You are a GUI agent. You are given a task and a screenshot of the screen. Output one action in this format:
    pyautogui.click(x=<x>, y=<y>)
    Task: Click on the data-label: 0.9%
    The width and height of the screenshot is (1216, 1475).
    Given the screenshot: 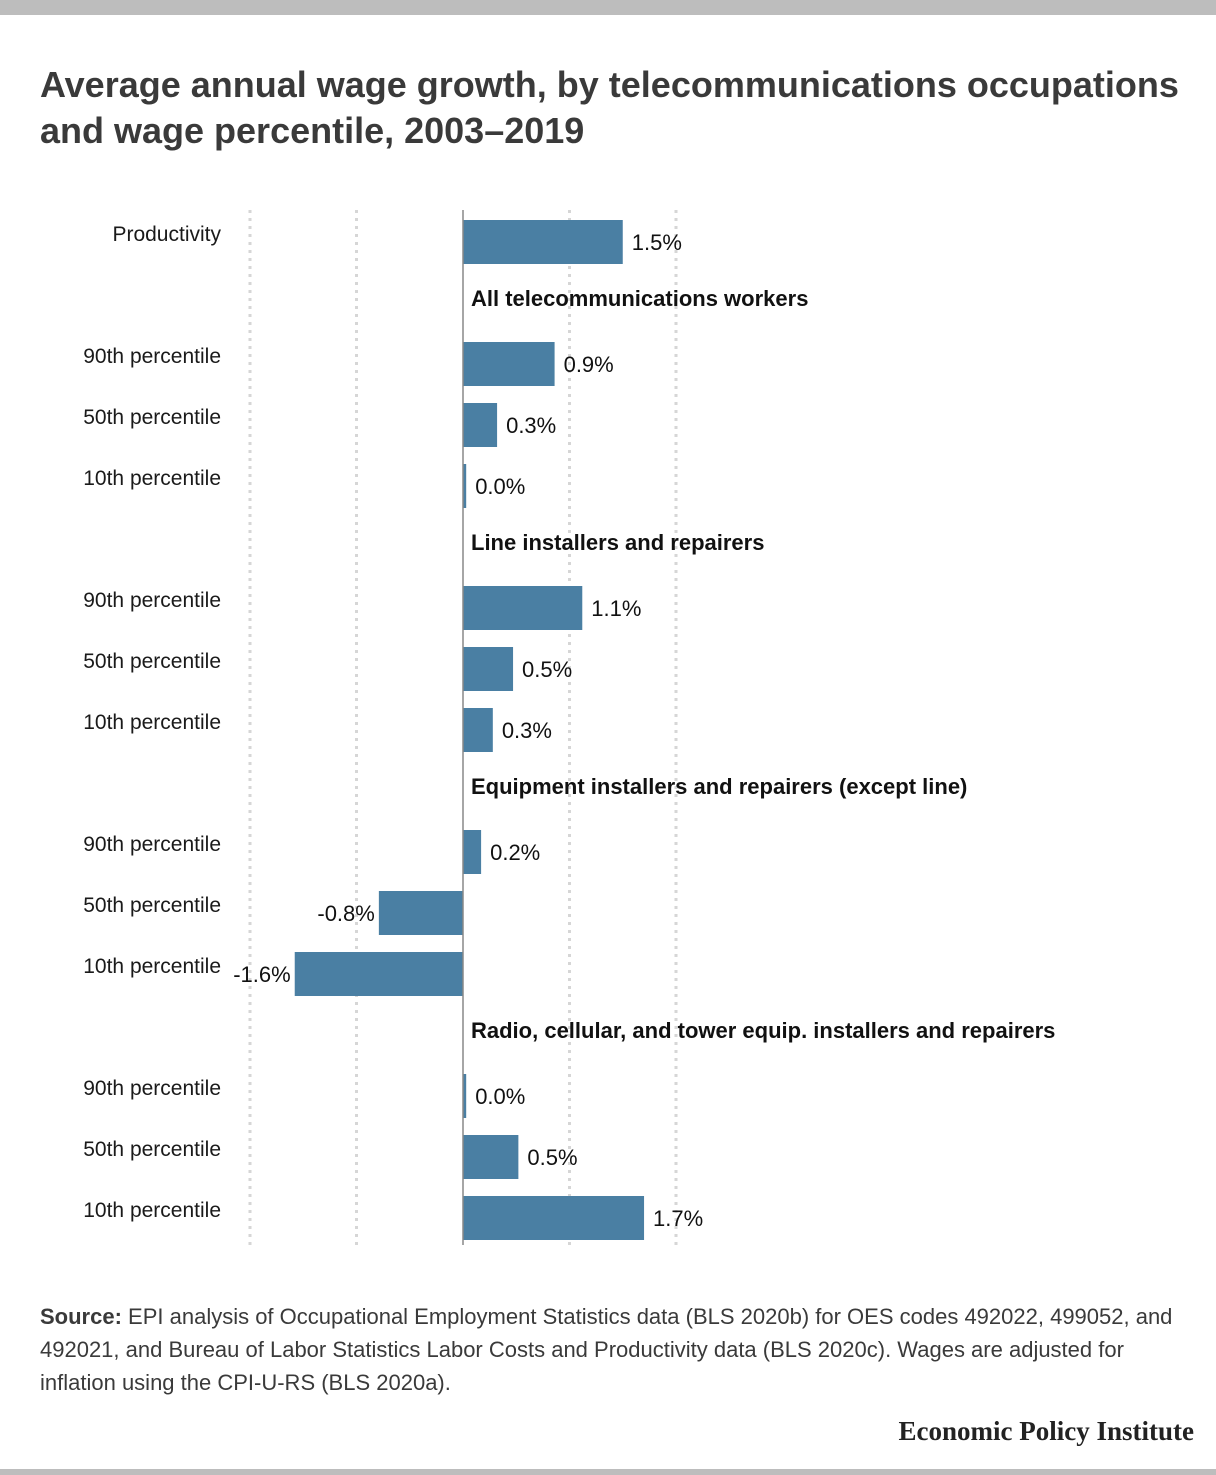 What is the action you would take?
    pyautogui.click(x=589, y=364)
    